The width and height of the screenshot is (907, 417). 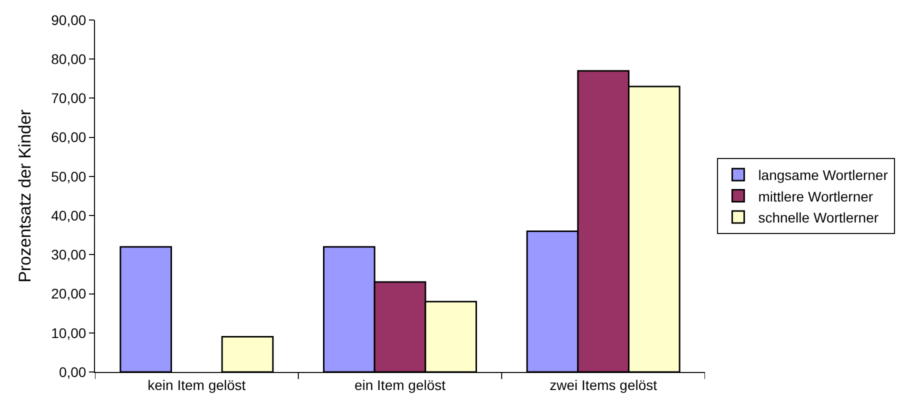 I want to click on legend-label: langsame Wortlerner, so click(x=823, y=175).